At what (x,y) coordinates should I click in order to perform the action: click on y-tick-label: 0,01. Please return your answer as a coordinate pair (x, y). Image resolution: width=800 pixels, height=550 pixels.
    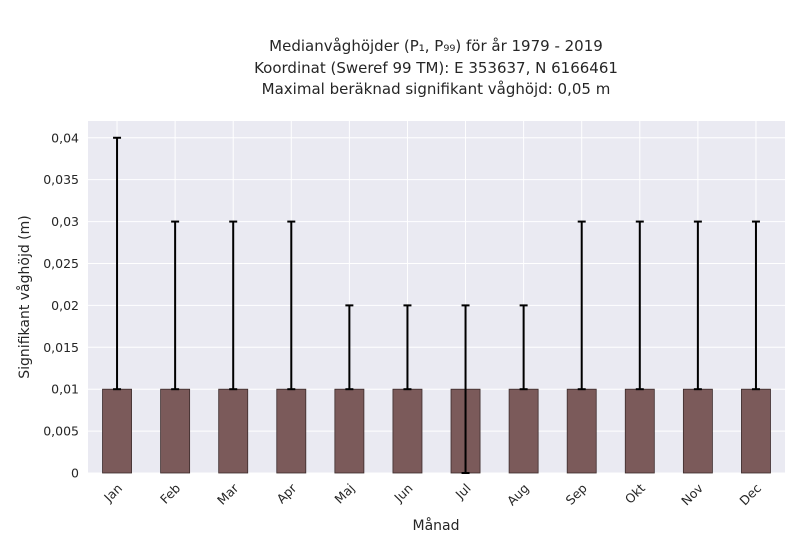
    Looking at the image, I should click on (65, 389).